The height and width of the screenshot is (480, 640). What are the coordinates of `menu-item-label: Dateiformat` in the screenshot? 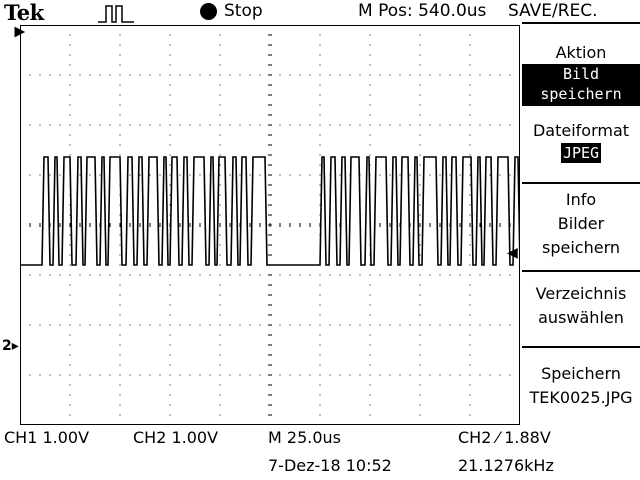 It's located at (581, 130).